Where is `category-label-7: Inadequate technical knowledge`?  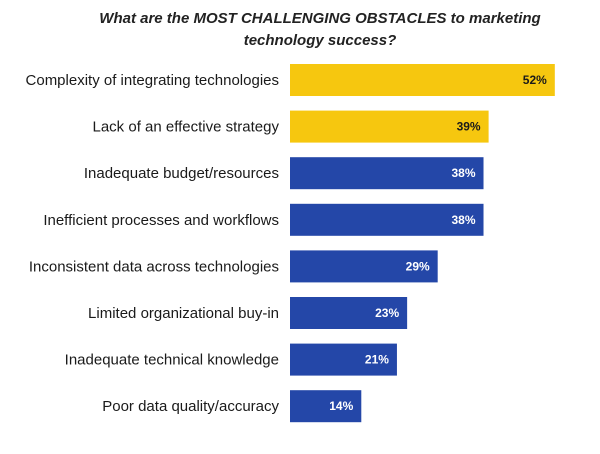 category-label-7: Inadequate technical knowledge is located at coordinates (172, 360).